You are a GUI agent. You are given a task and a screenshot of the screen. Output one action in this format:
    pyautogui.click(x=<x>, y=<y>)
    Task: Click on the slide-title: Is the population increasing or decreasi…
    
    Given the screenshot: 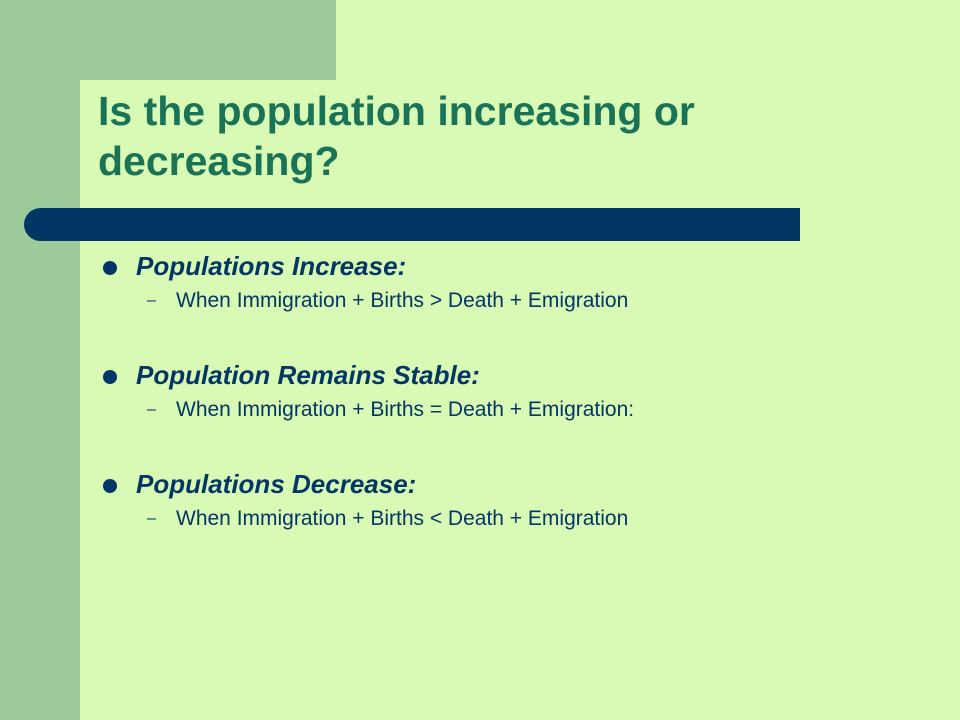 What is the action you would take?
    pyautogui.click(x=396, y=136)
    